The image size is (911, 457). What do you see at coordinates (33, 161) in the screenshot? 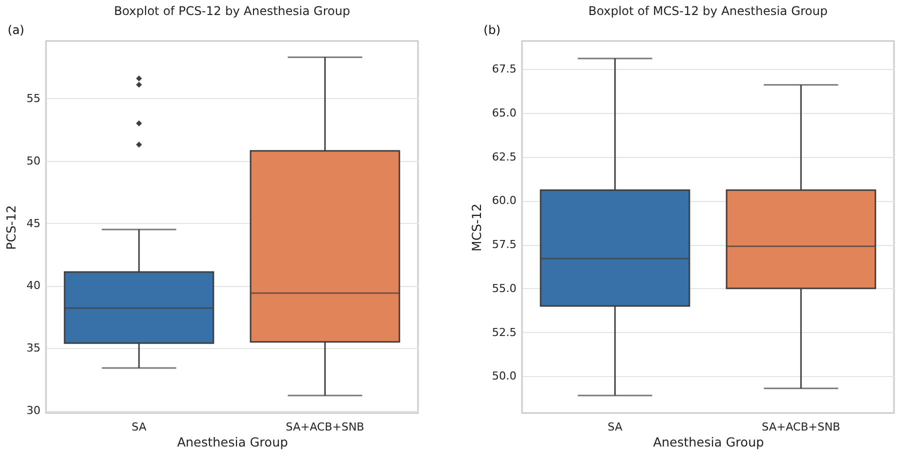
I see `y-tick-label: 50` at bounding box center [33, 161].